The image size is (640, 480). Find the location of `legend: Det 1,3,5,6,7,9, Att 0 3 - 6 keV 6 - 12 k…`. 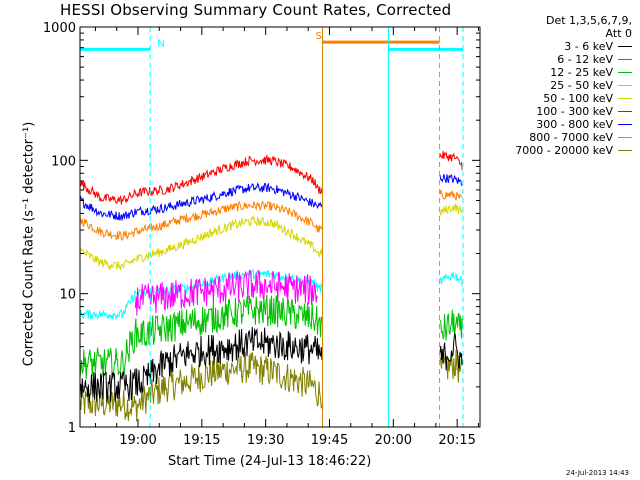

legend: Det 1,3,5,6,7,9, Att 0 3 - 6 keV 6 - 12 k… is located at coordinates (557, 85).